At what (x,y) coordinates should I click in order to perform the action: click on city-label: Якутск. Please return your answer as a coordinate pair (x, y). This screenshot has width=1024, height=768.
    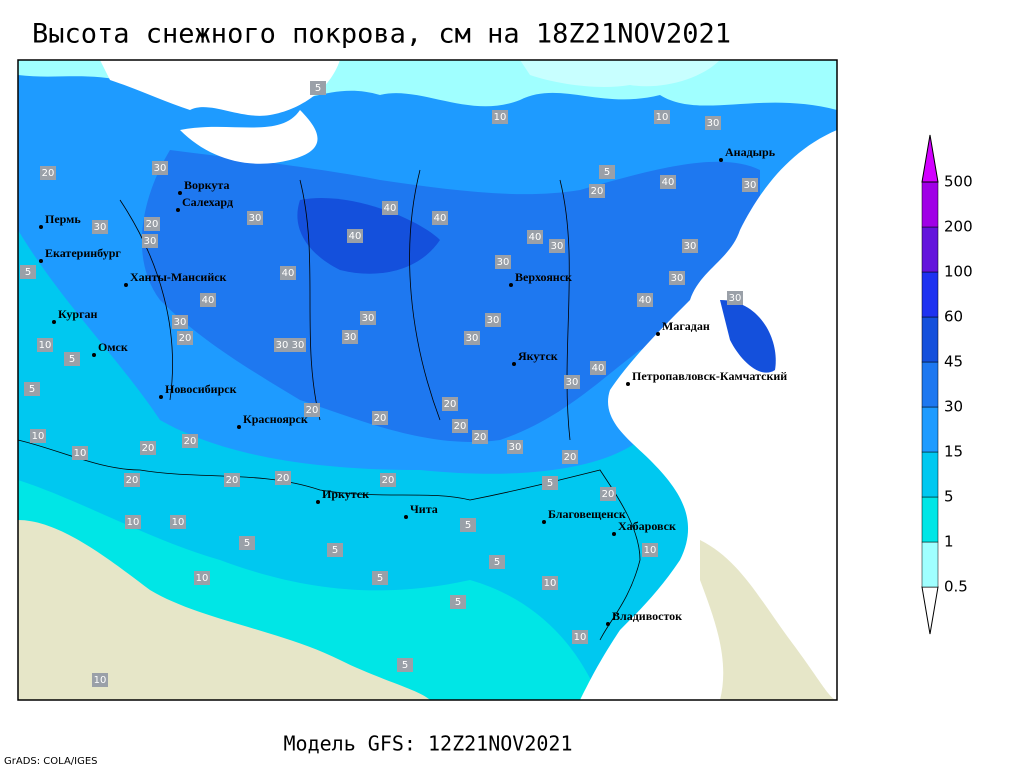
    Looking at the image, I should click on (538, 356).